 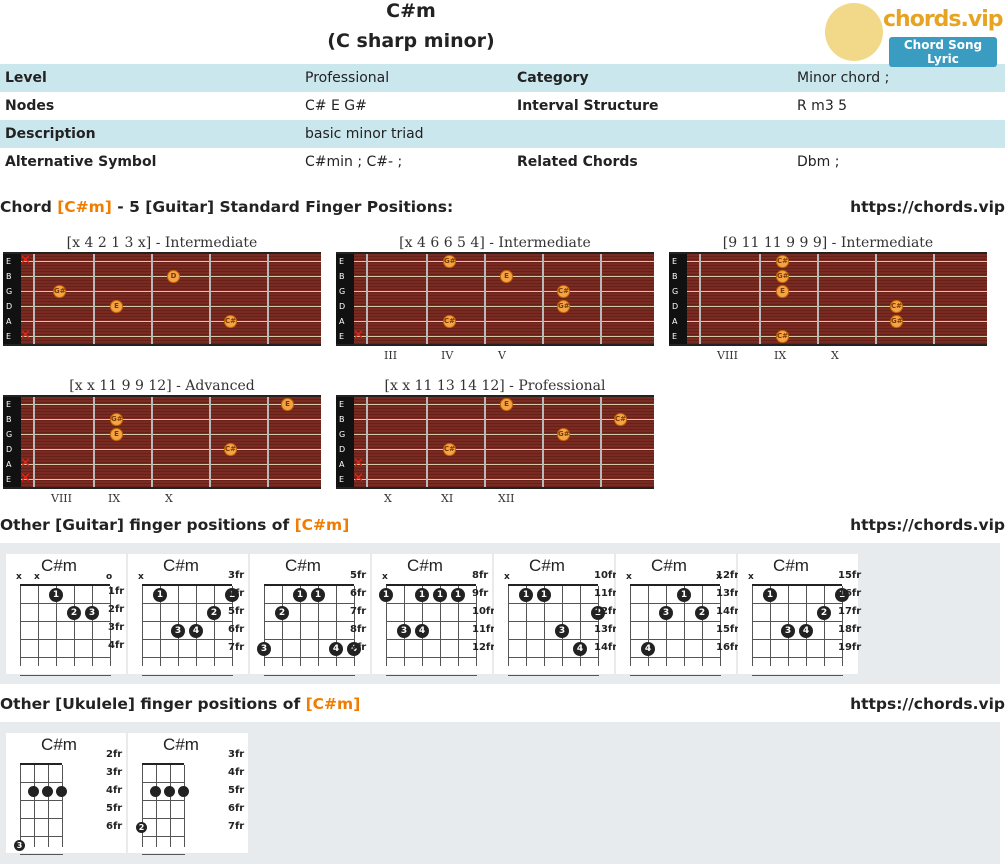 I want to click on fret-label: 7fr, so click(x=236, y=647).